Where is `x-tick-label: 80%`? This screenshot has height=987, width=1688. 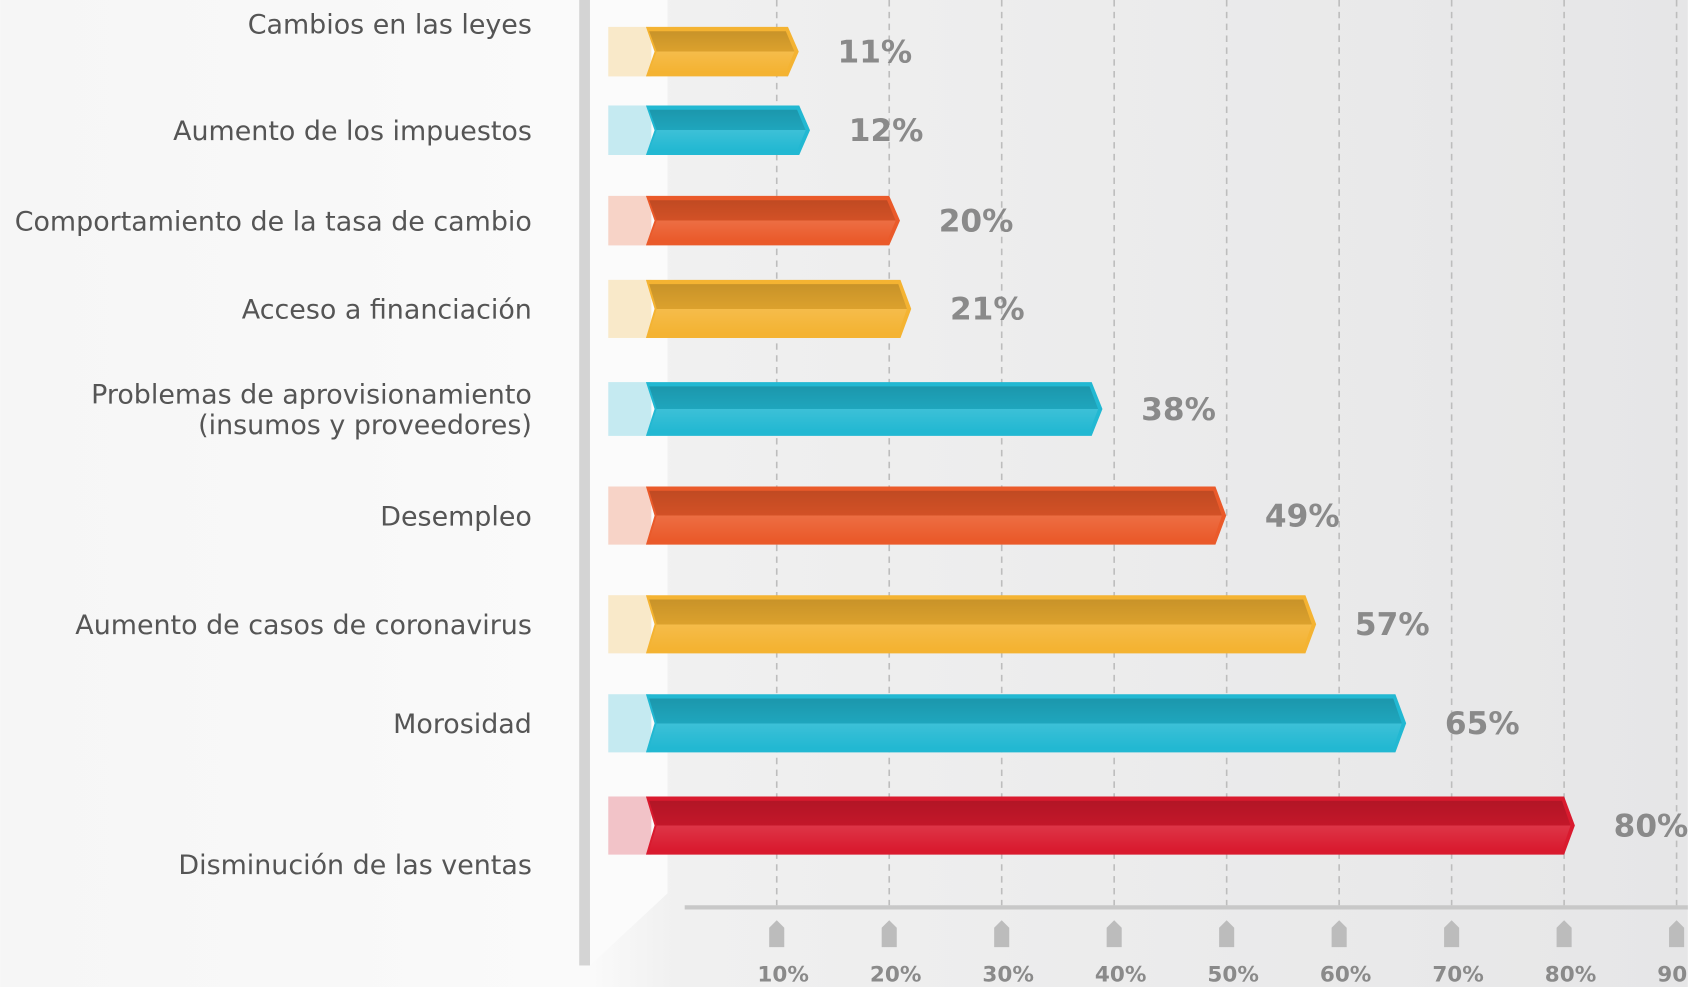
x-tick-label: 80% is located at coordinates (1571, 975).